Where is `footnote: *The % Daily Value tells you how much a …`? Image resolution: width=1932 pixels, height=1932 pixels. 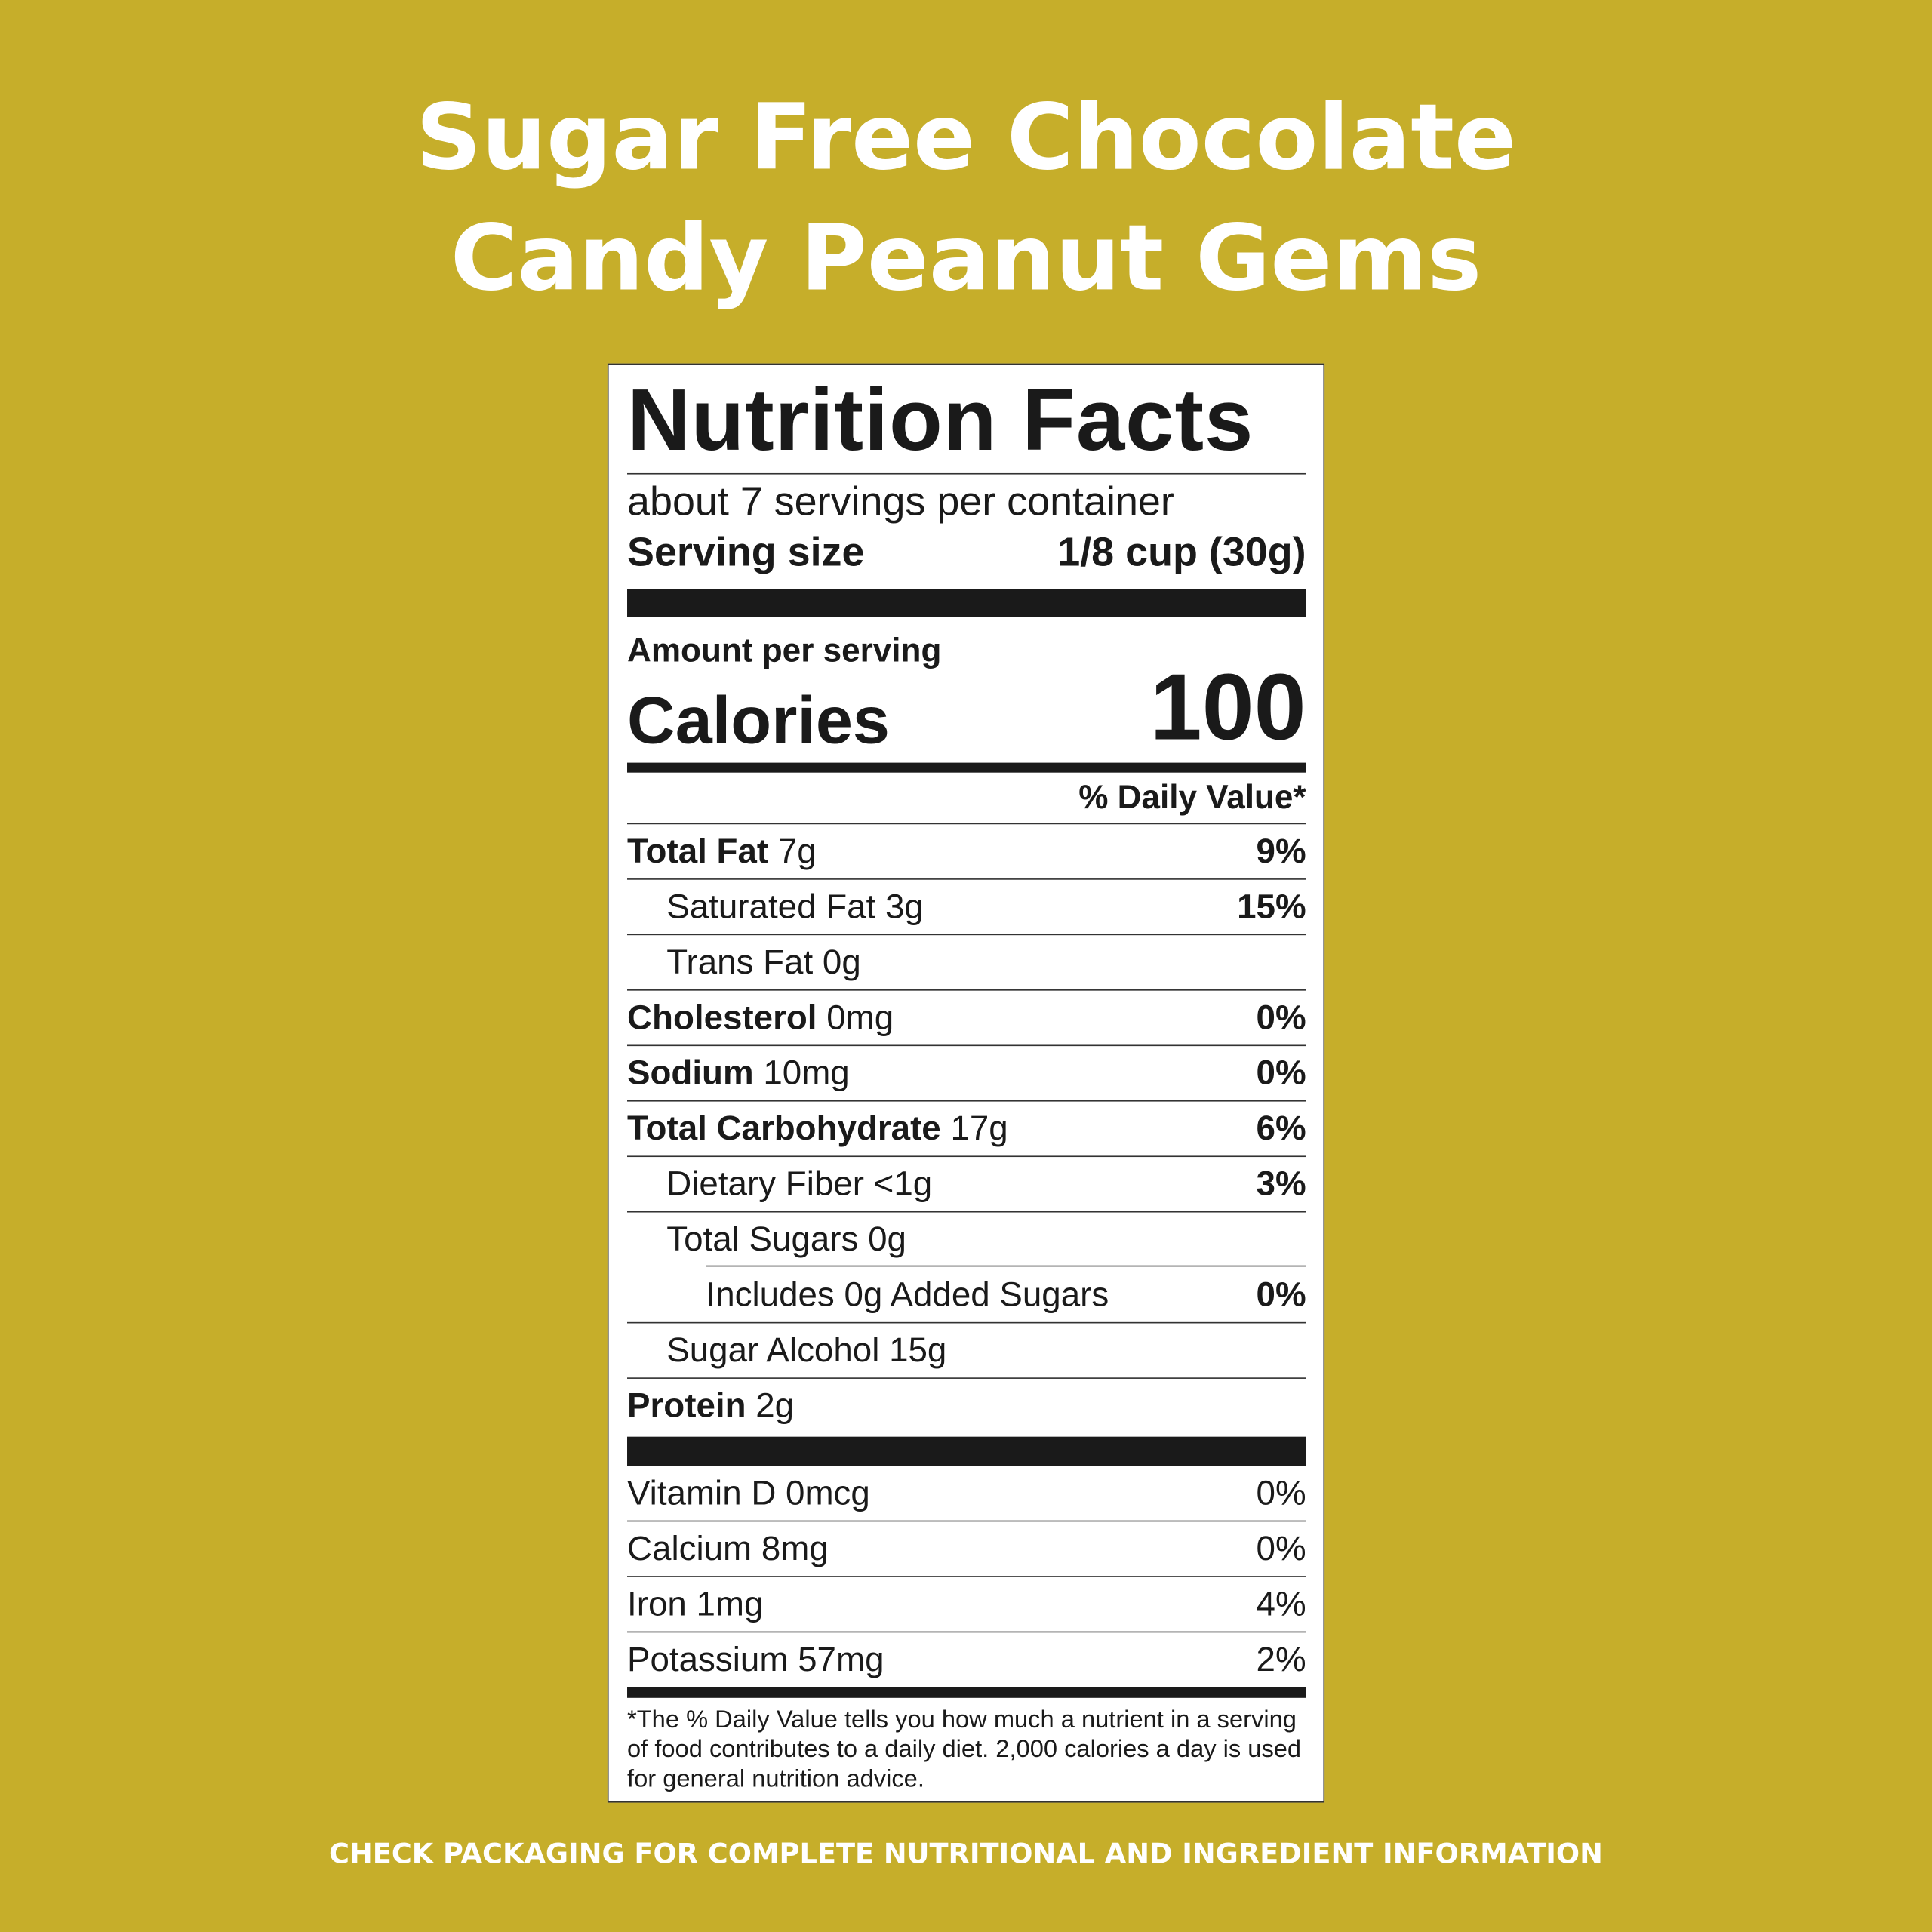 footnote: *The % Daily Value tells you how much a … is located at coordinates (964, 1749).